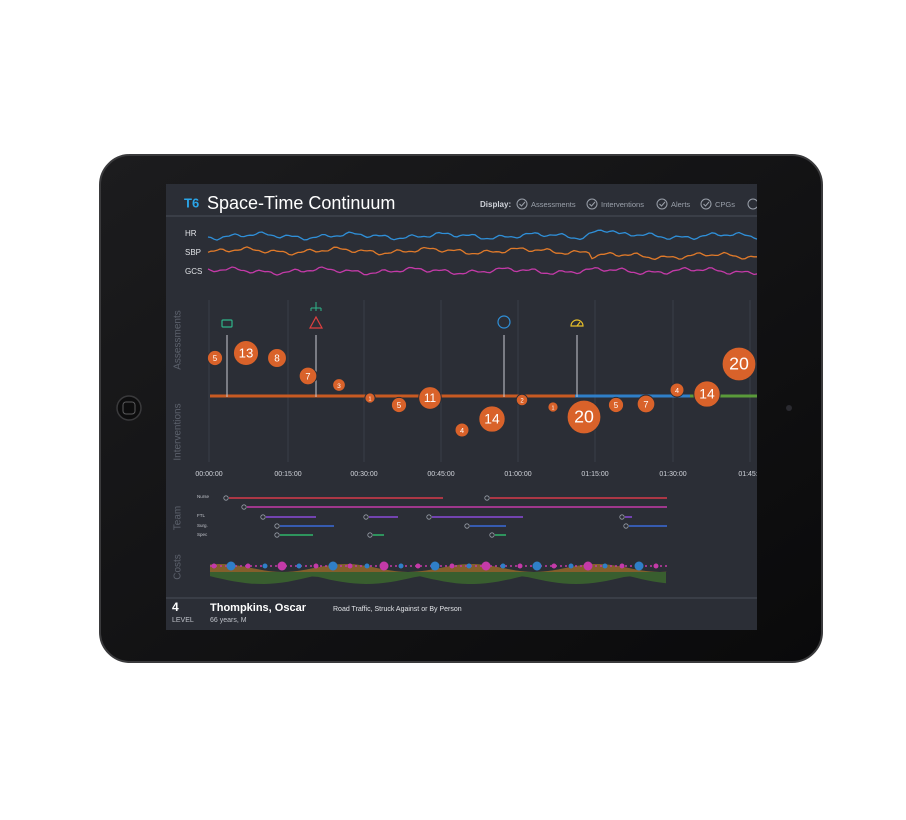 This screenshot has height=820, width=906. What do you see at coordinates (178, 518) in the screenshot?
I see `section-label: Team` at bounding box center [178, 518].